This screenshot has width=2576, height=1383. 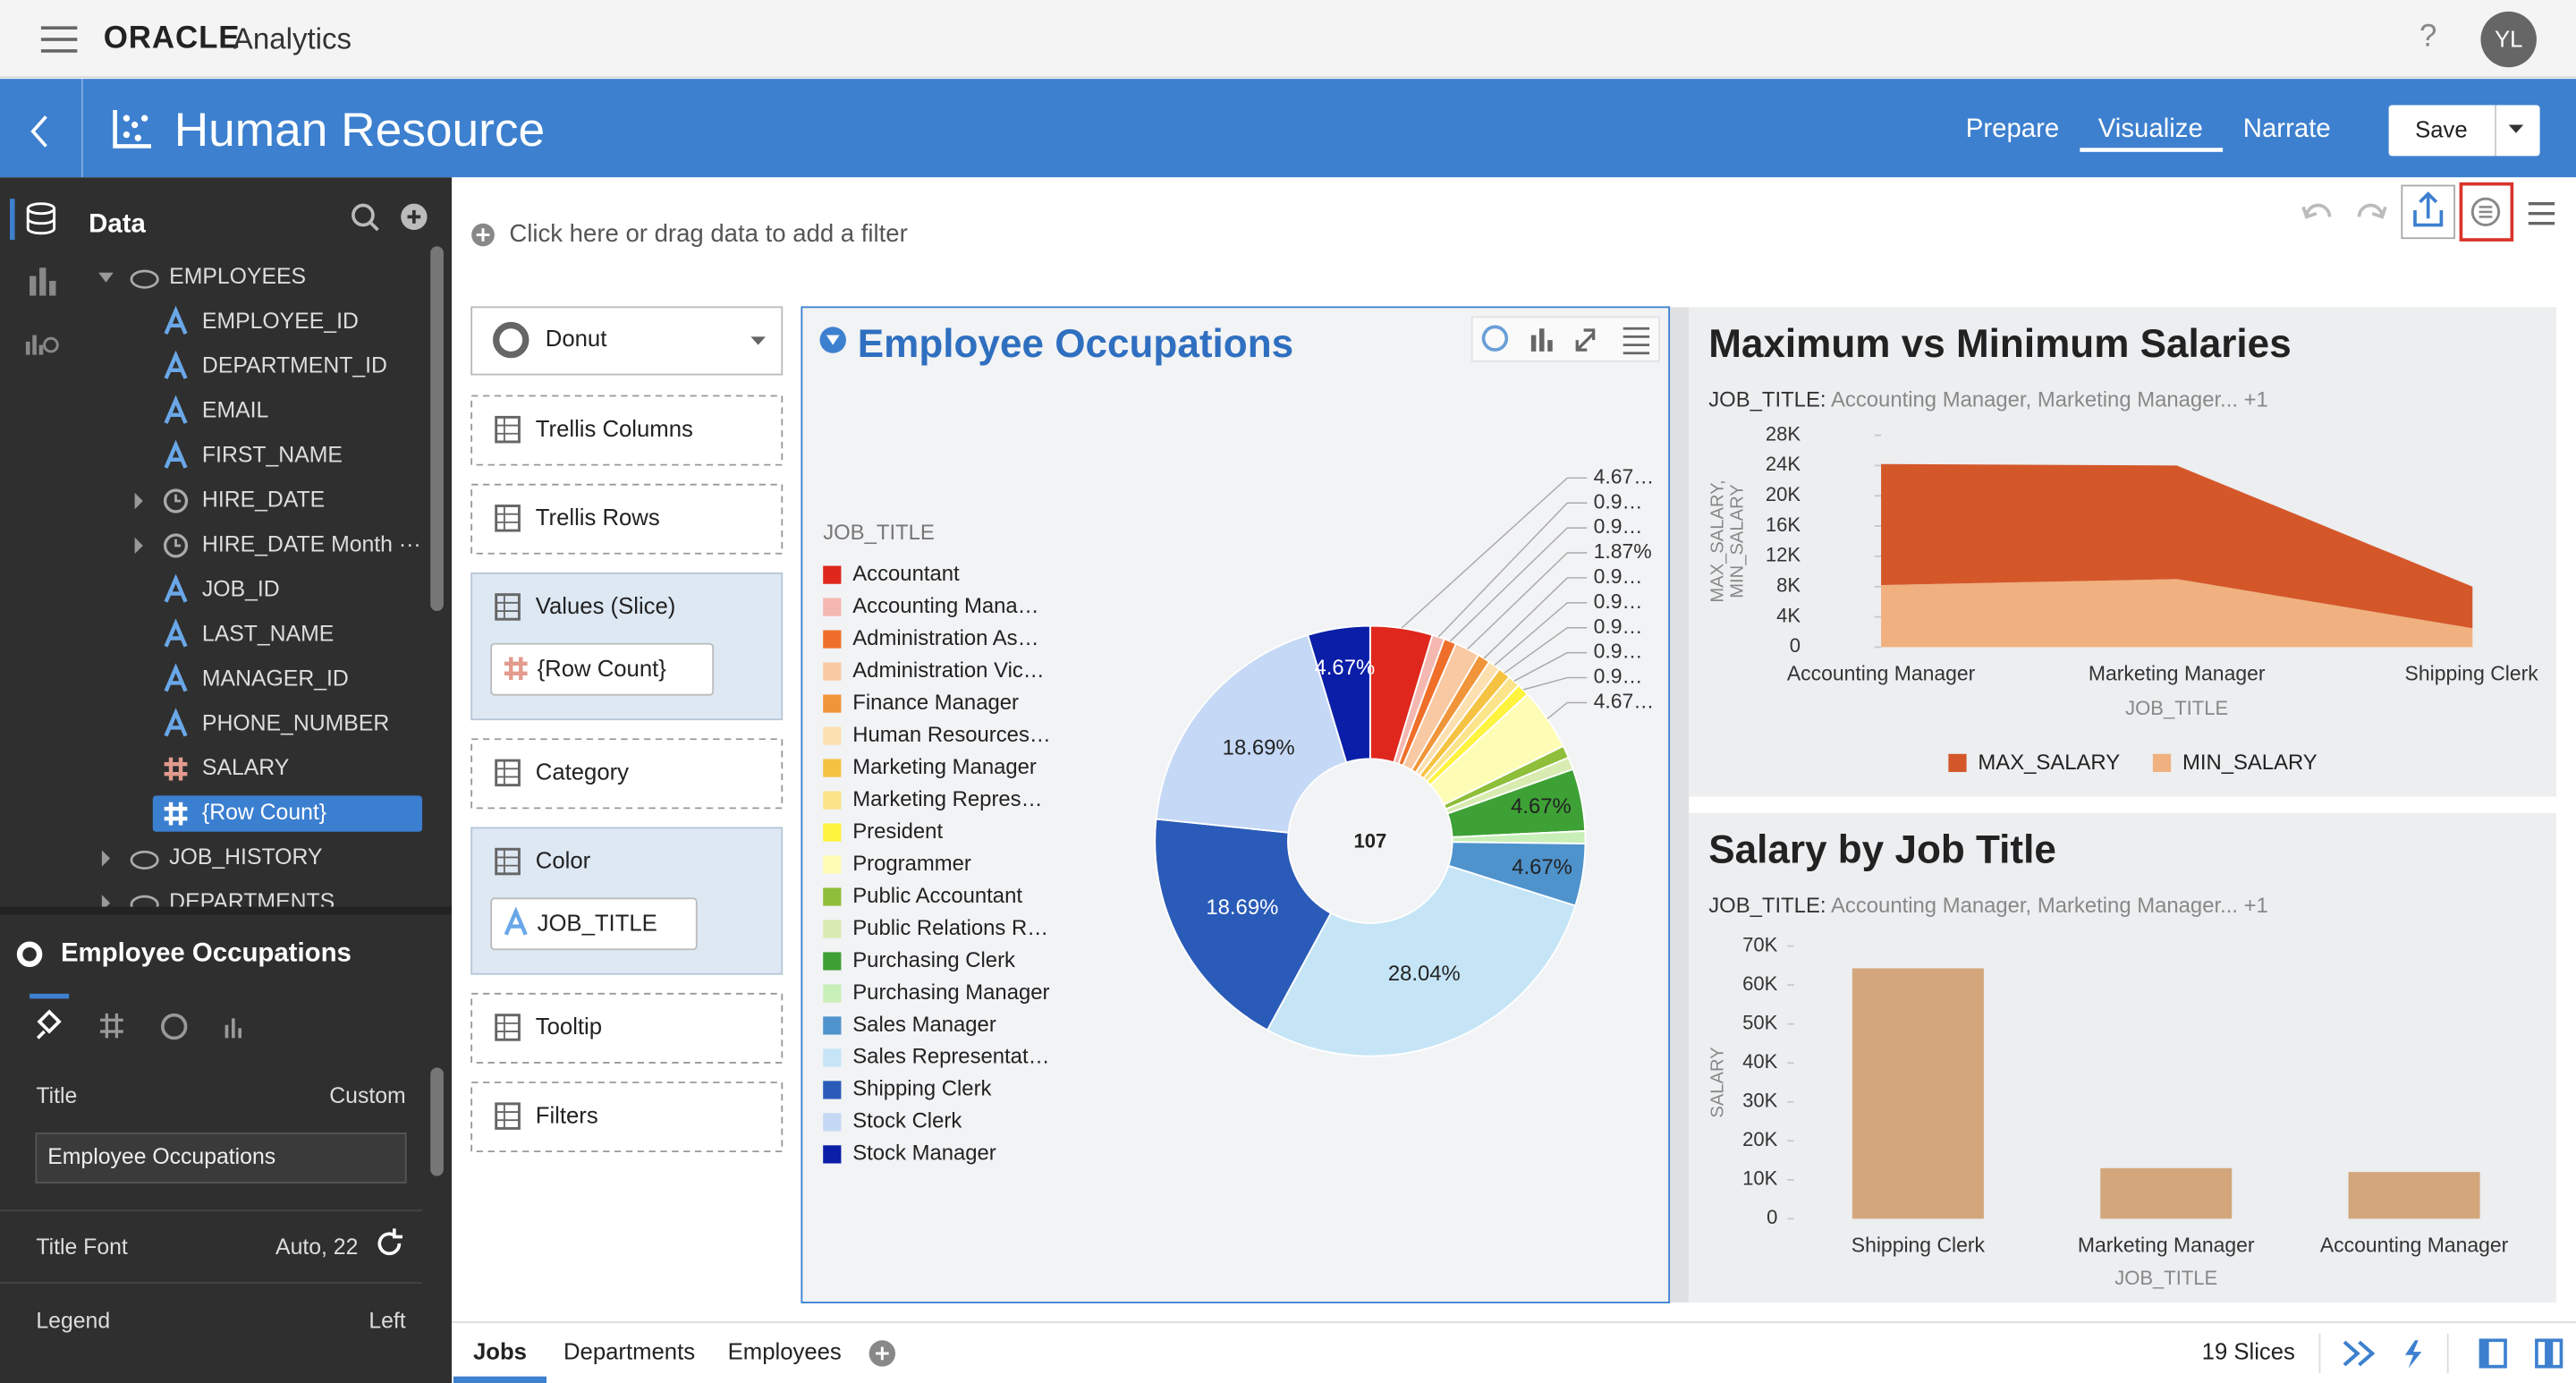 What do you see at coordinates (2372, 211) in the screenshot?
I see `redo-icon` at bounding box center [2372, 211].